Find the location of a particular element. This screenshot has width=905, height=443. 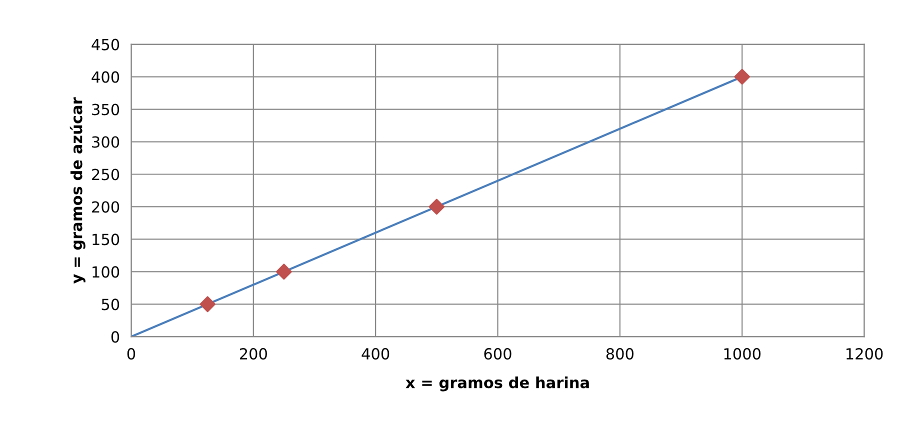

x-tick-label: 600 is located at coordinates (498, 354).